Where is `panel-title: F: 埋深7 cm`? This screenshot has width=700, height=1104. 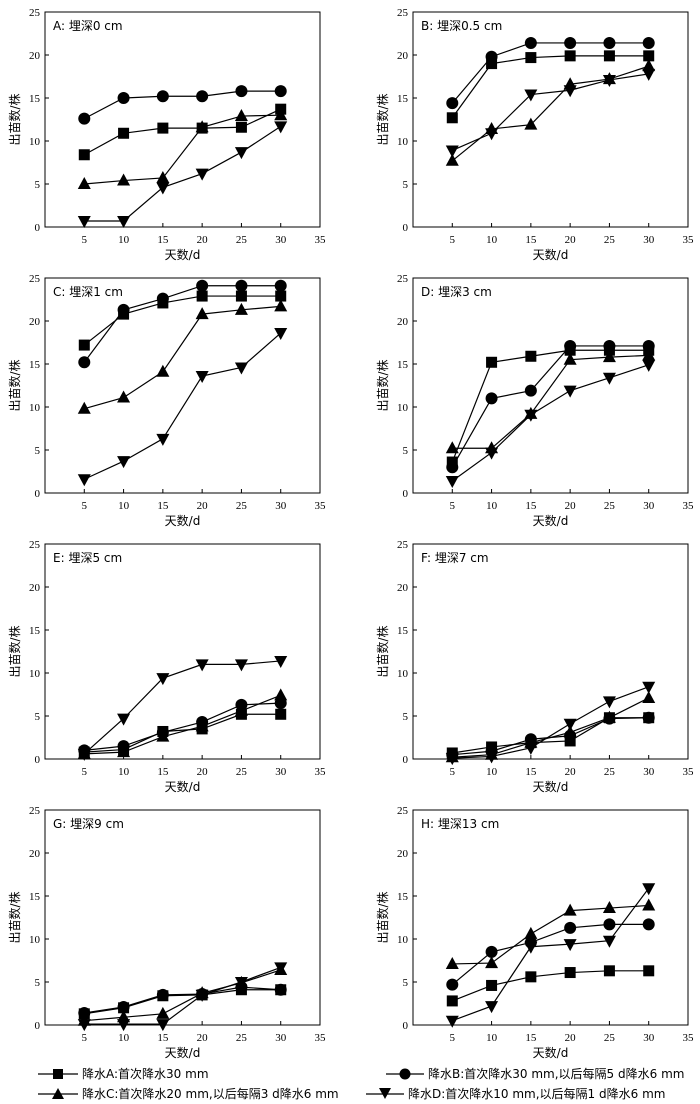
panel-title: F: 埋深7 cm is located at coordinates (455, 558).